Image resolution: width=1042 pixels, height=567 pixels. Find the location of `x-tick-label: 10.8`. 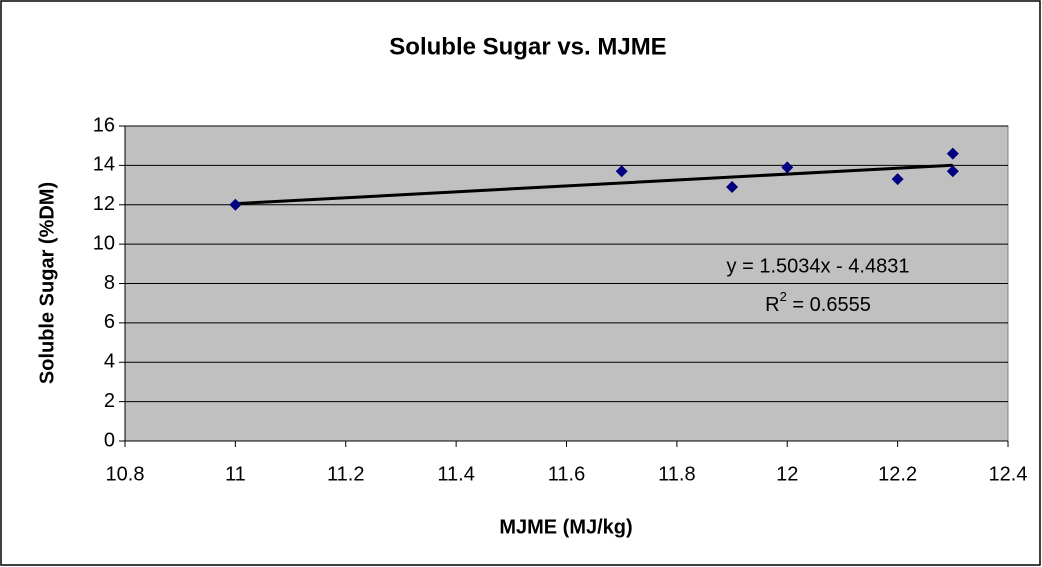

x-tick-label: 10.8 is located at coordinates (125, 474).